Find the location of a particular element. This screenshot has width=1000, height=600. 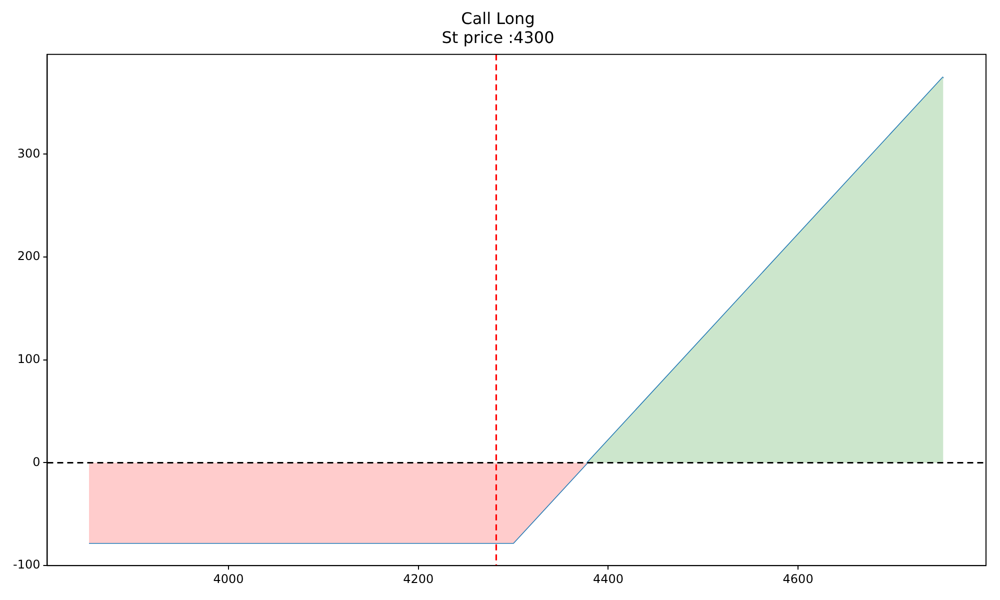

x-tick-label: 4200 is located at coordinates (418, 579).